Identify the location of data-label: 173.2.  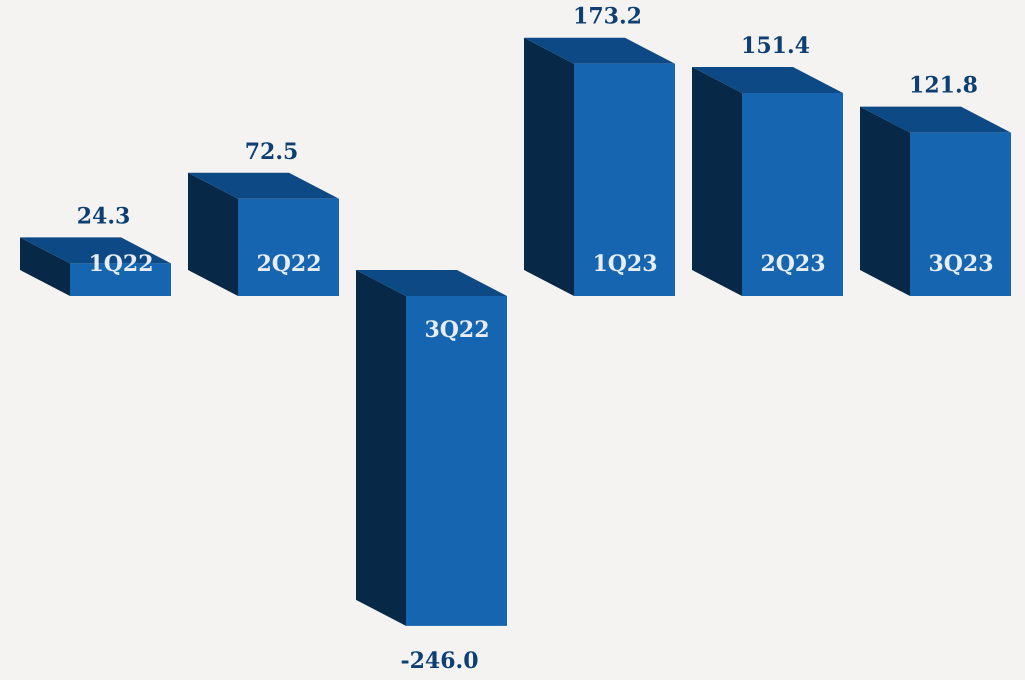
(607, 17).